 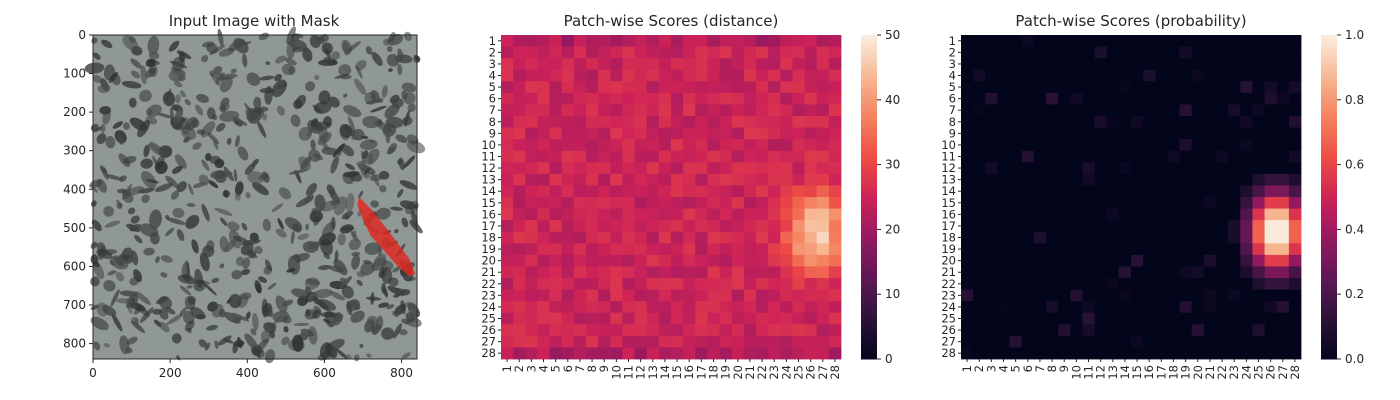 What do you see at coordinates (1246, 372) in the screenshot?
I see `col-label: 24` at bounding box center [1246, 372].